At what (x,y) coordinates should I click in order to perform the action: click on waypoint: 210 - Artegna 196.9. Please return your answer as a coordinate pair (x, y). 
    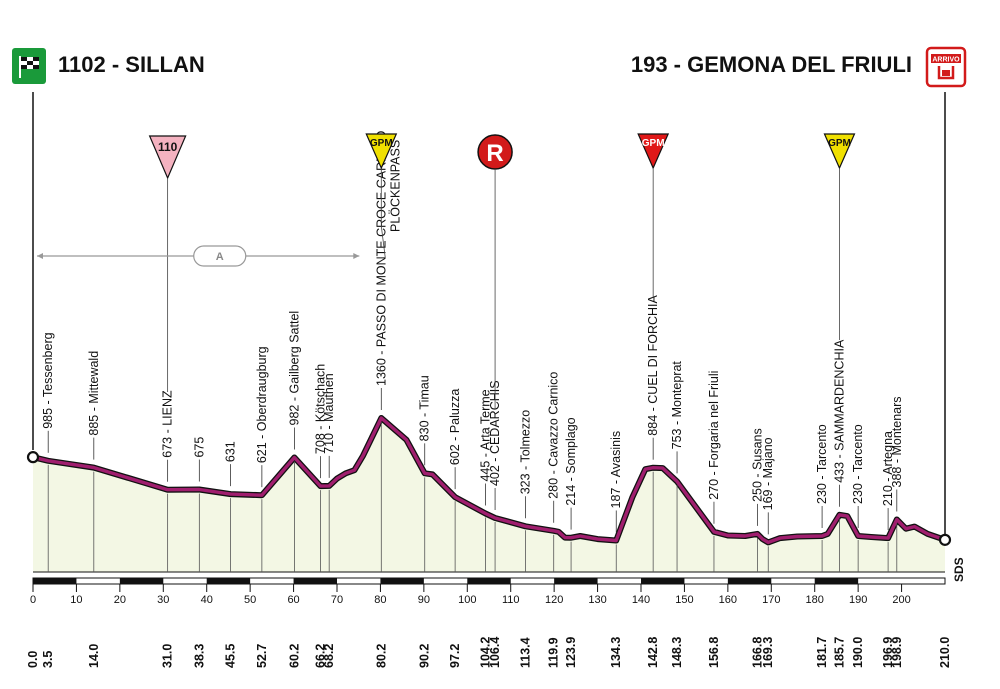
    Looking at the image, I should click on (888, 549).